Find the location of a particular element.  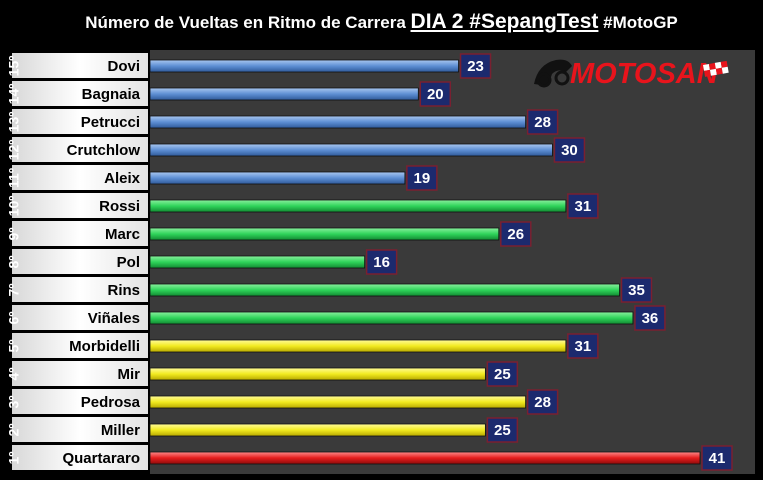

rank-label: 7º is located at coordinates (14, 290).